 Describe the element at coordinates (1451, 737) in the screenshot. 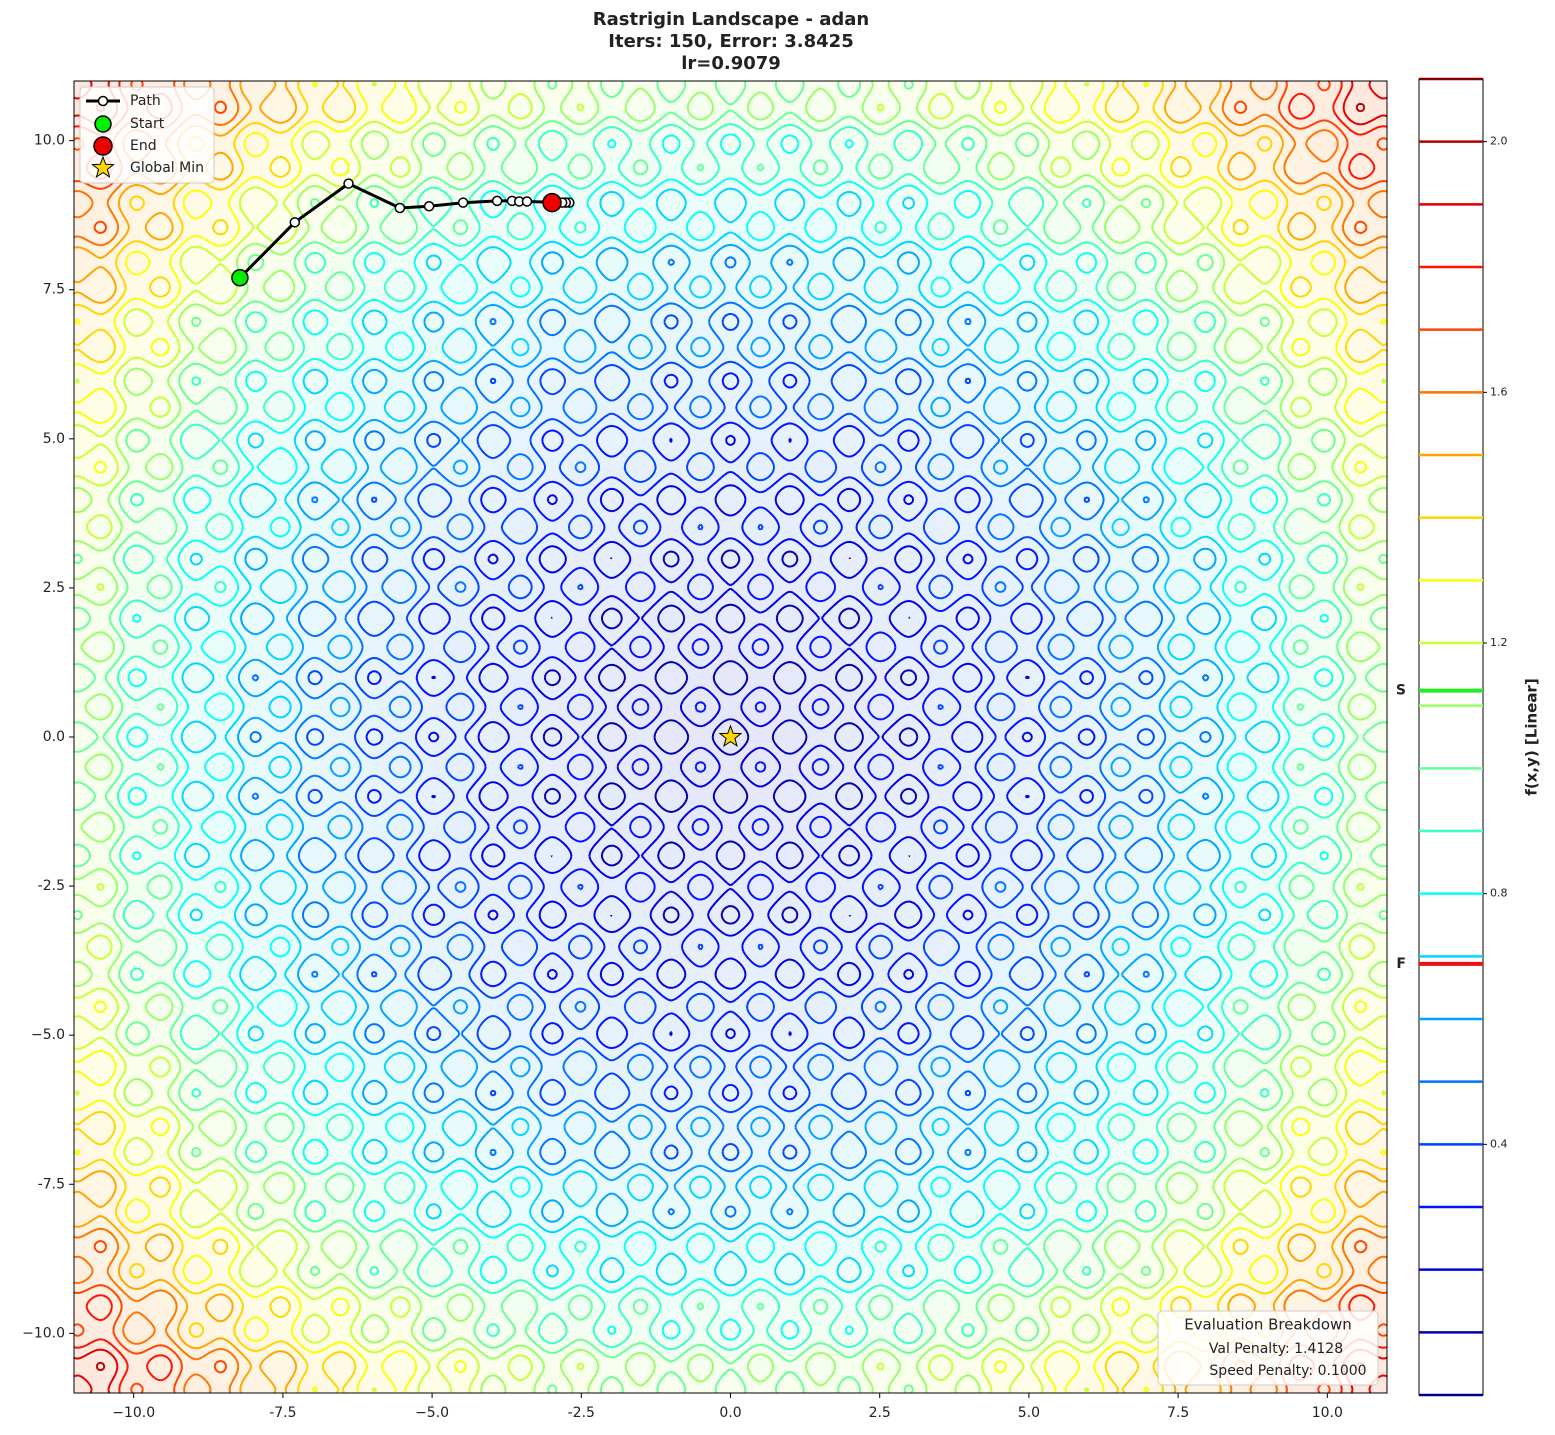

I see `colorbar-frame` at that location.